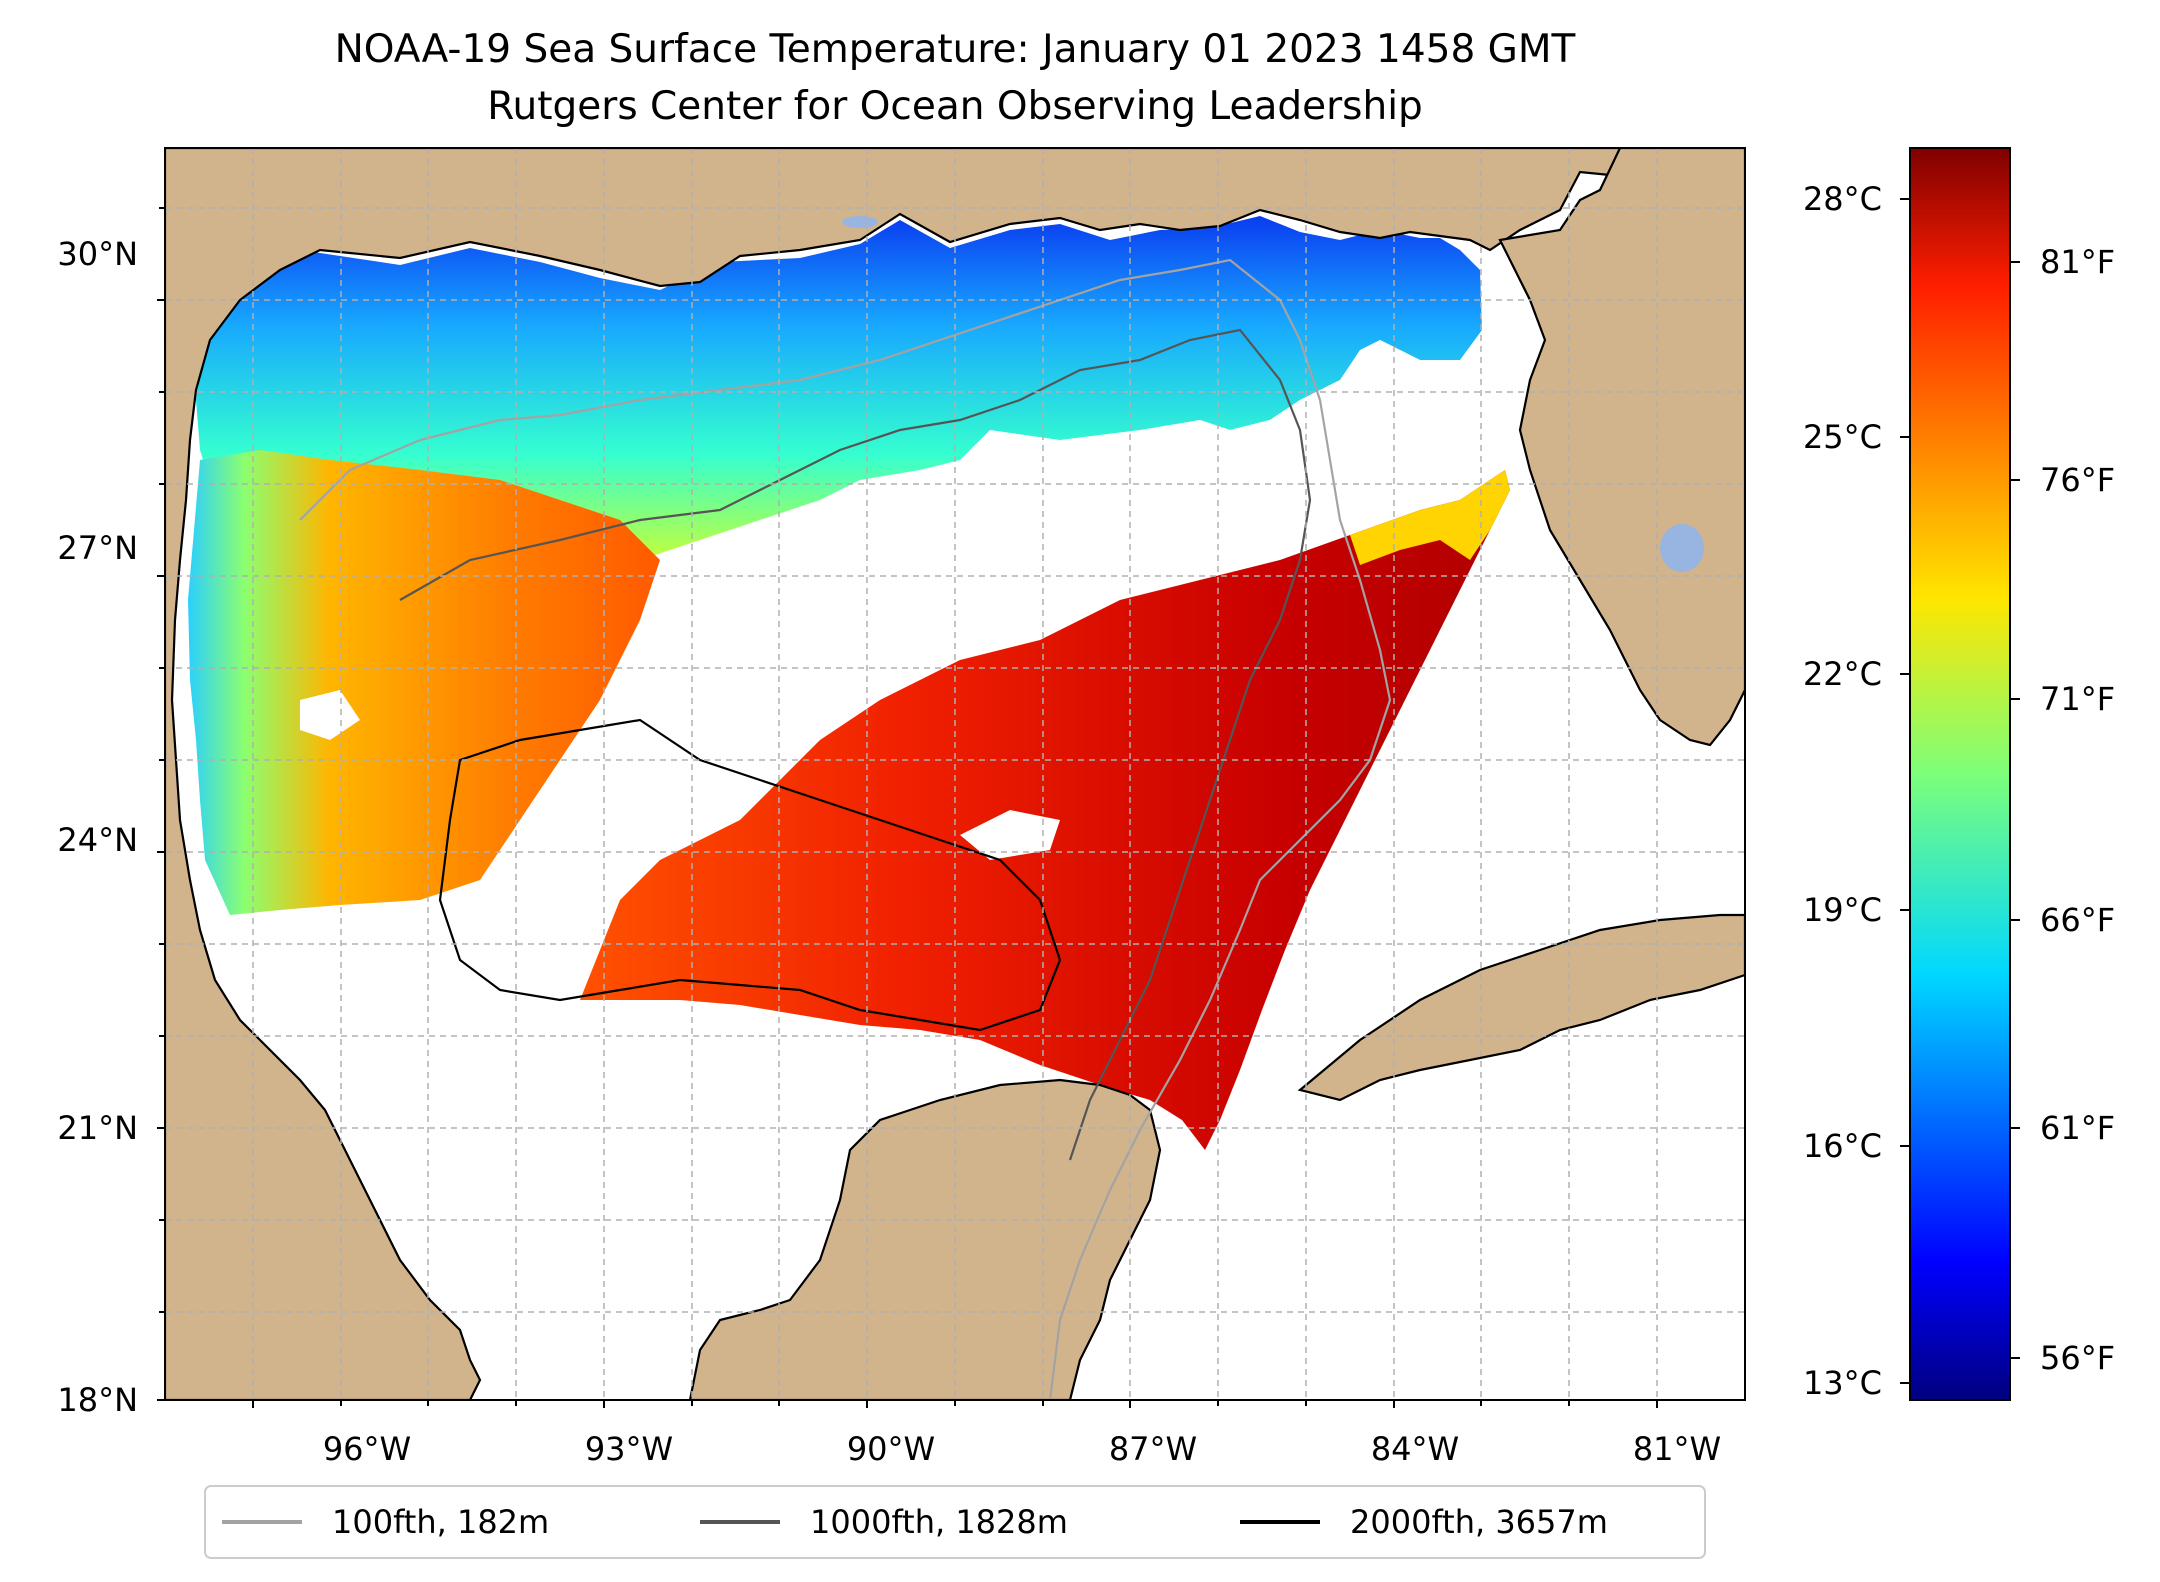 This screenshot has height=1582, width=2160. I want to click on y-tick-label: 27°N, so click(97, 548).